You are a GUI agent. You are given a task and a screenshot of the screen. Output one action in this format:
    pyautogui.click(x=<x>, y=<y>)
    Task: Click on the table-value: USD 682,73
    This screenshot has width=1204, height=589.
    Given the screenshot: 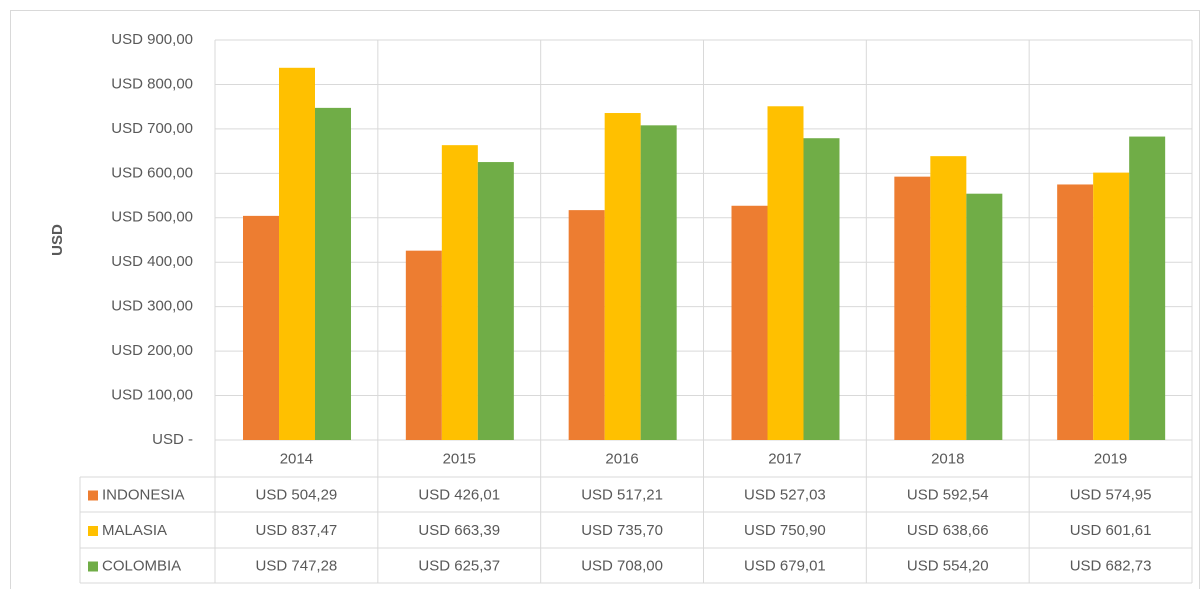 What is the action you would take?
    pyautogui.click(x=1111, y=565)
    